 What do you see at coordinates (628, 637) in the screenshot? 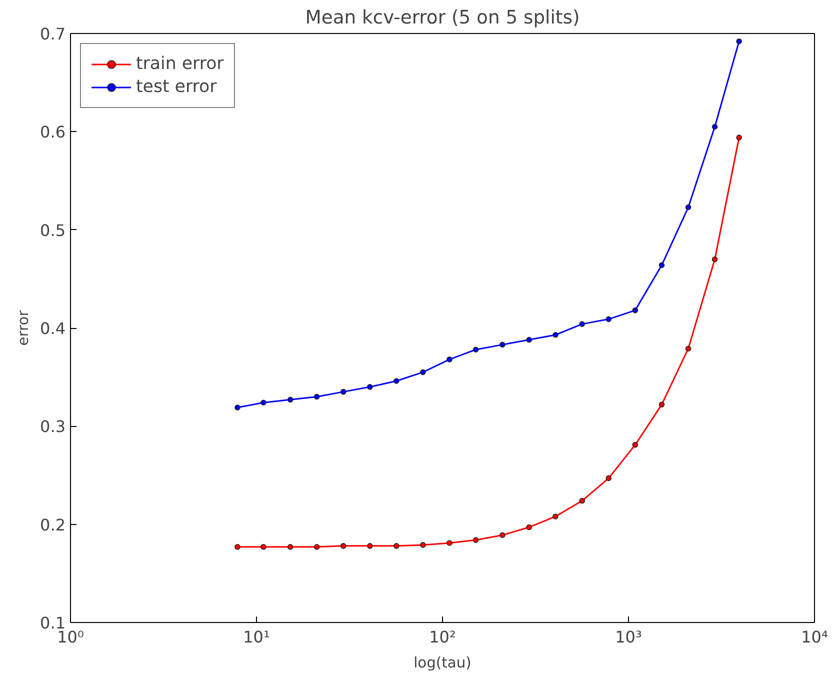
I see `x-tick-label: 10³` at bounding box center [628, 637].